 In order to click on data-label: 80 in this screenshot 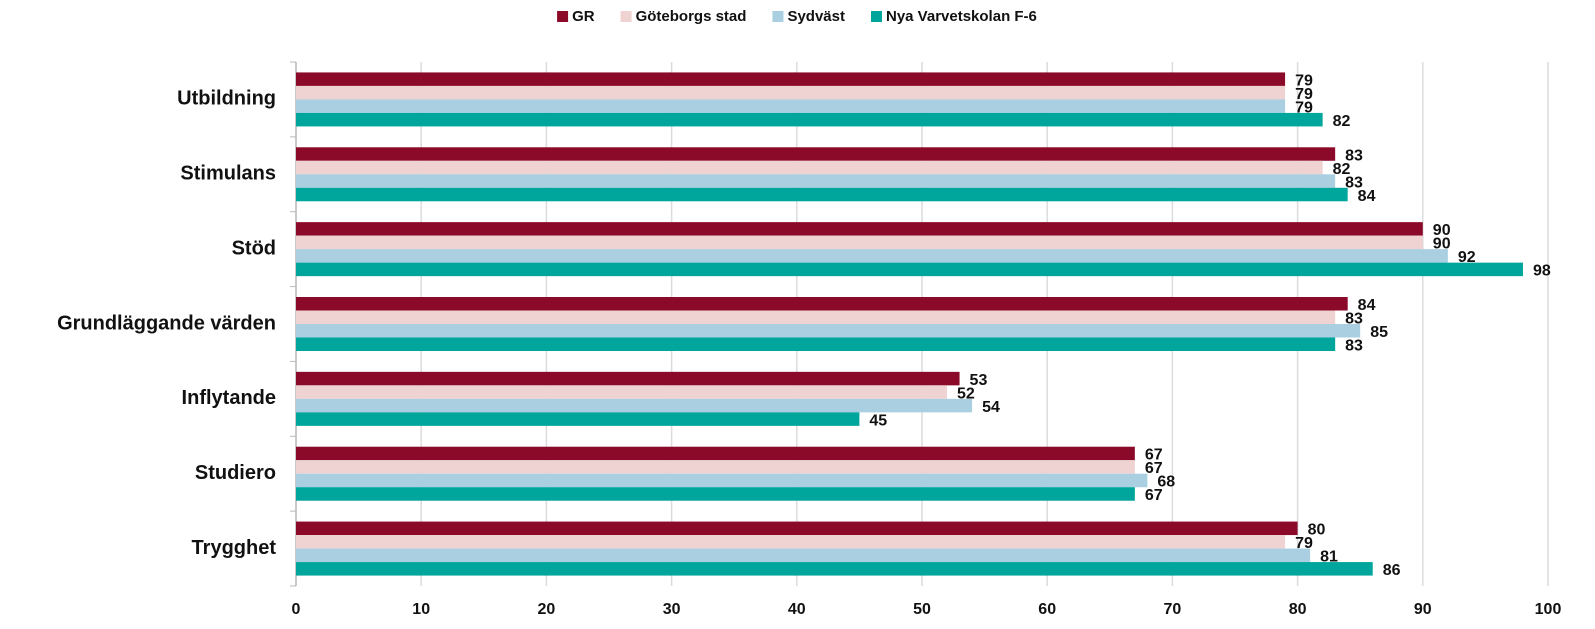, I will do `click(1317, 530)`.